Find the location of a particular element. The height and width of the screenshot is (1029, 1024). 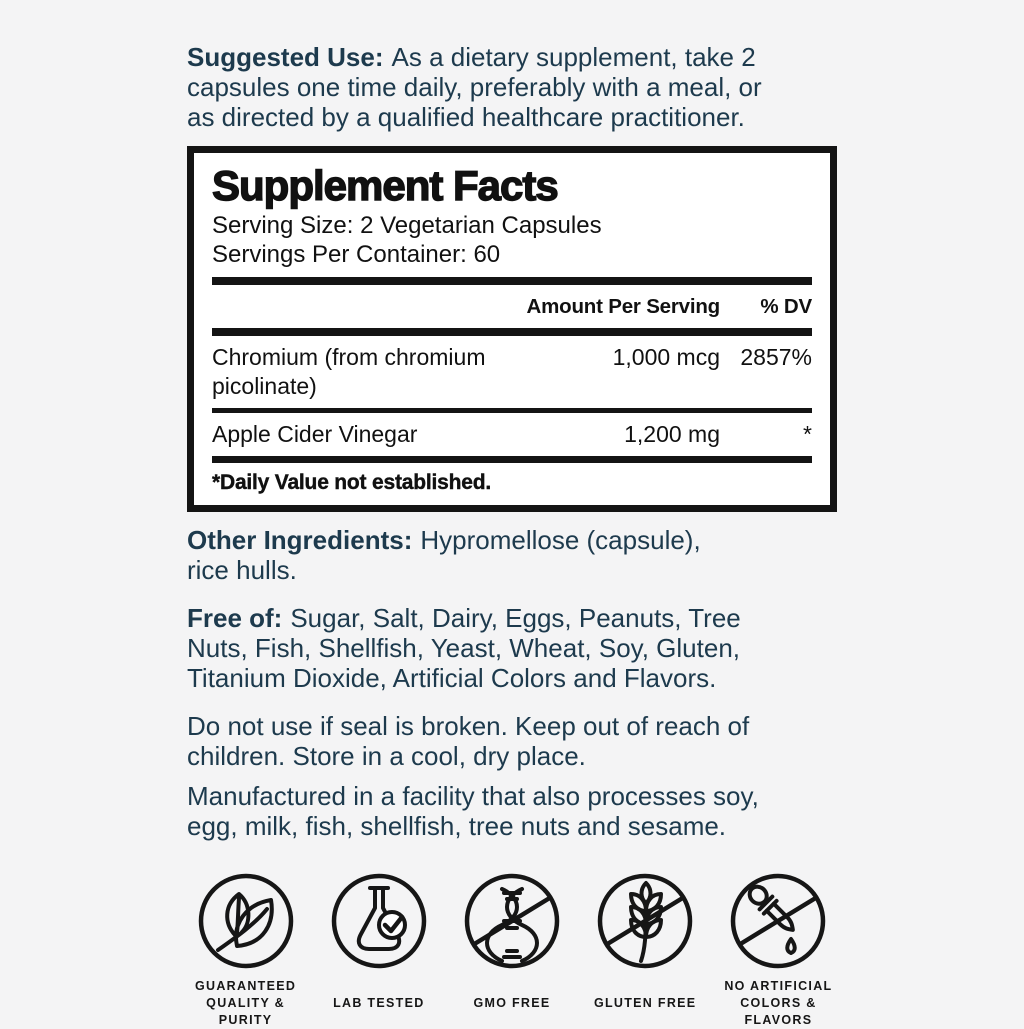

leaf-icon is located at coordinates (246, 921).